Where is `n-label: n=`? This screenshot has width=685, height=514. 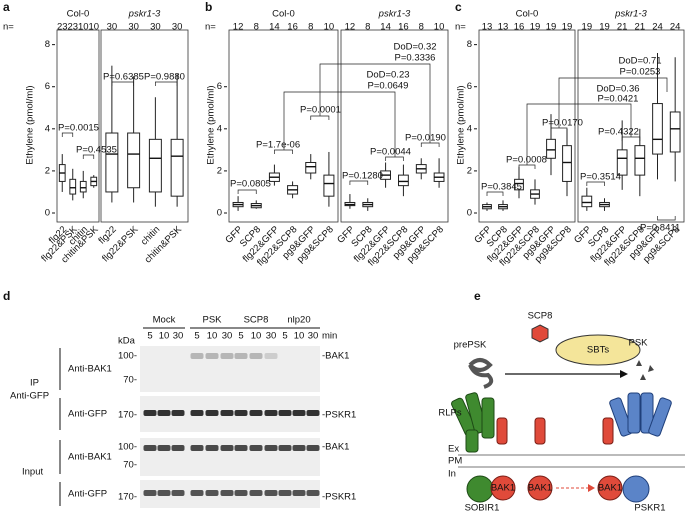
n-label: n= is located at coordinates (8, 27).